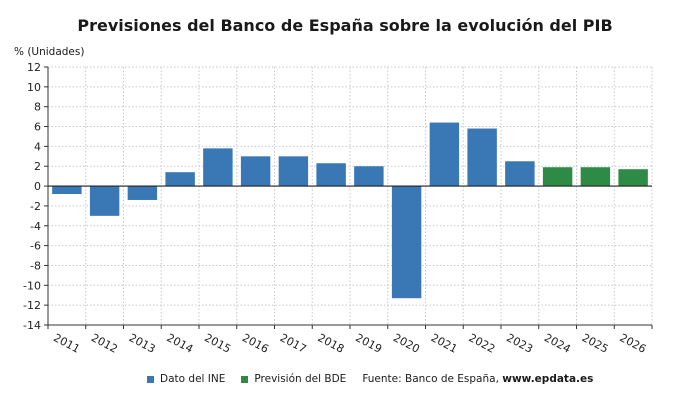  I want to click on source-note: Fuente: Banco de España, www.epdata.es, so click(477, 379).